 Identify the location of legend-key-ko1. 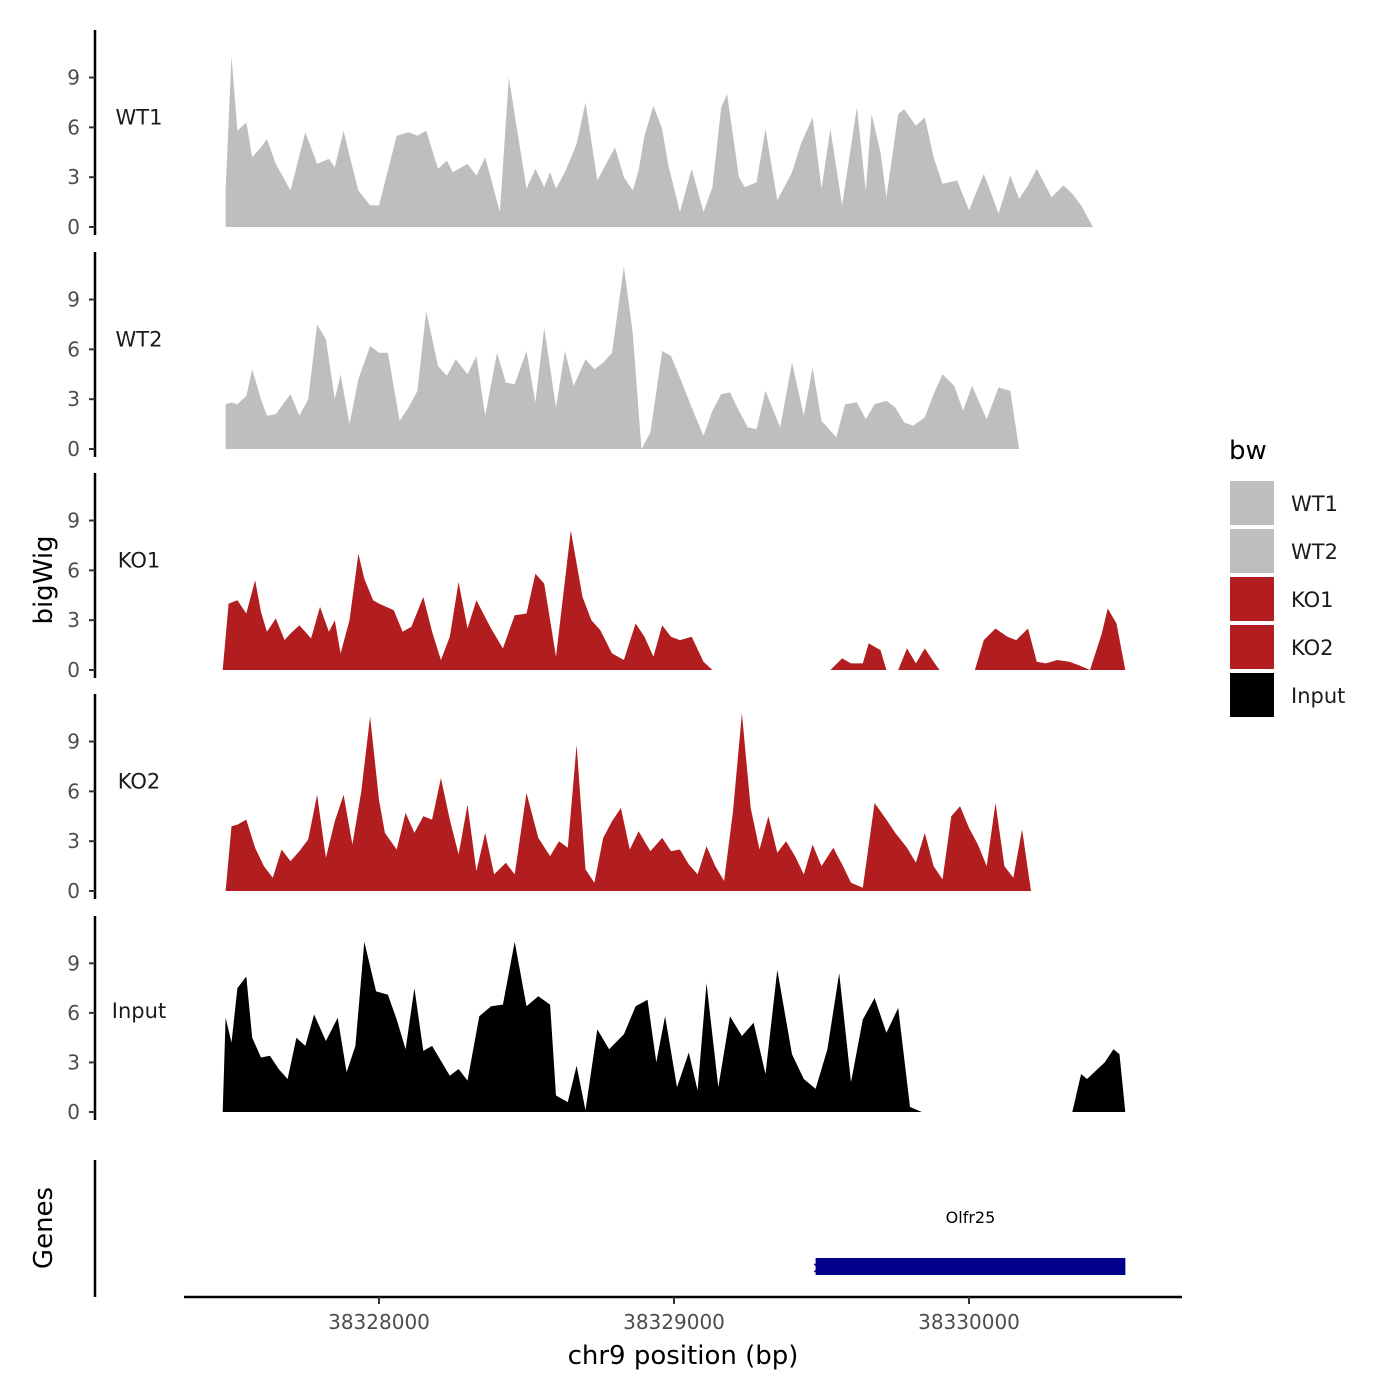
(1252, 599).